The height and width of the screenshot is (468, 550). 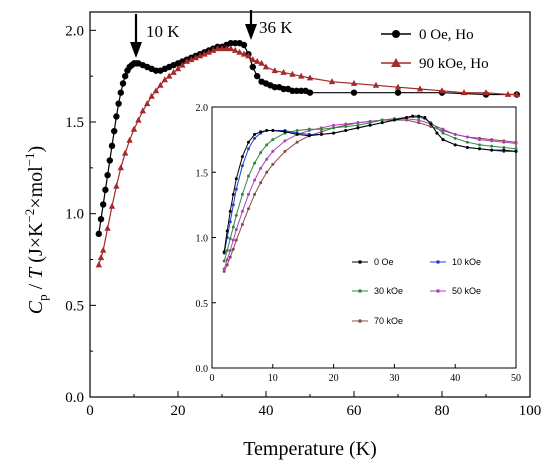 What do you see at coordinates (354, 411) in the screenshot?
I see `main-x-tick-label: 60` at bounding box center [354, 411].